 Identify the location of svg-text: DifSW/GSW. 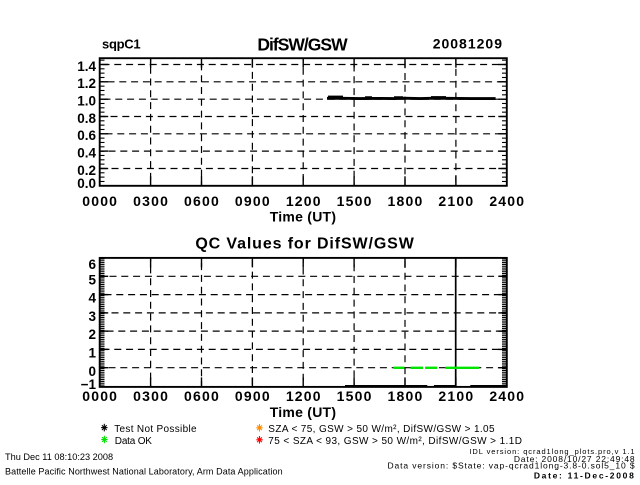
(302, 45).